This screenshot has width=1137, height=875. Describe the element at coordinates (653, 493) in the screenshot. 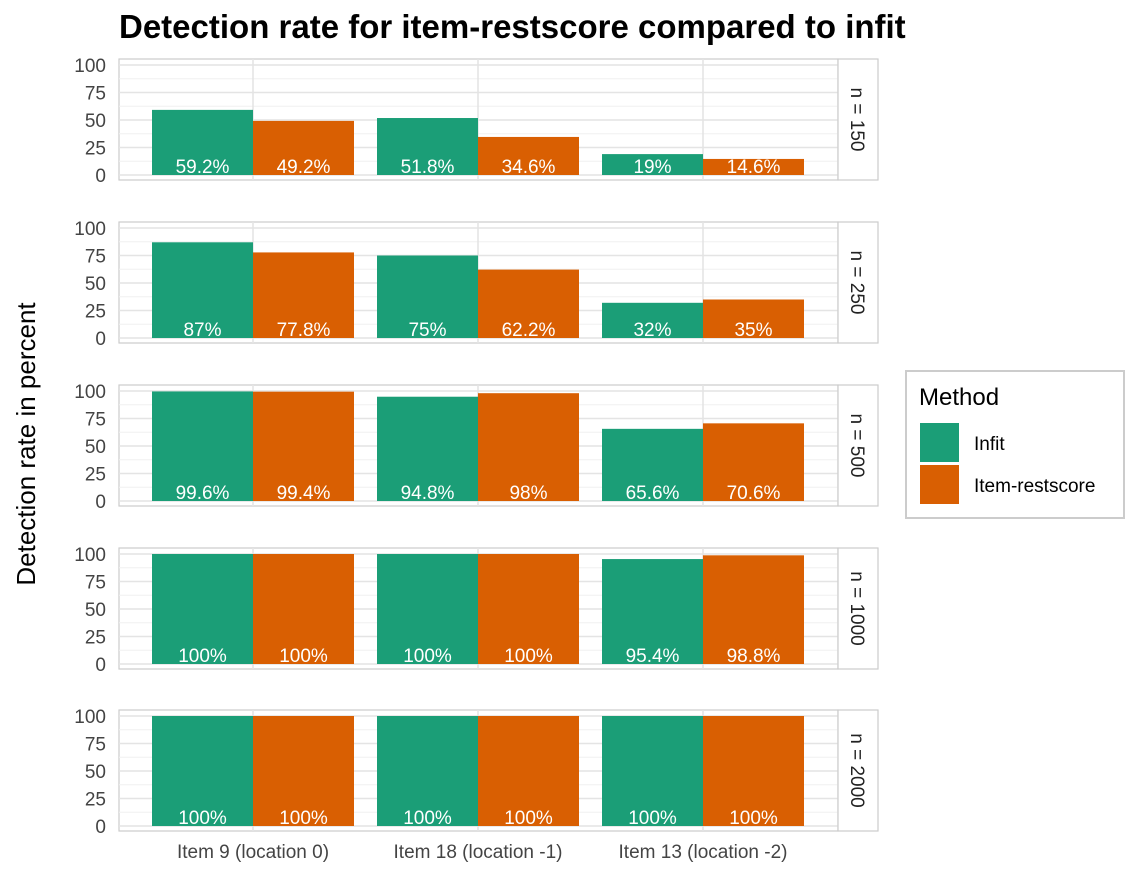

I see `data-label: 65.6%` at that location.